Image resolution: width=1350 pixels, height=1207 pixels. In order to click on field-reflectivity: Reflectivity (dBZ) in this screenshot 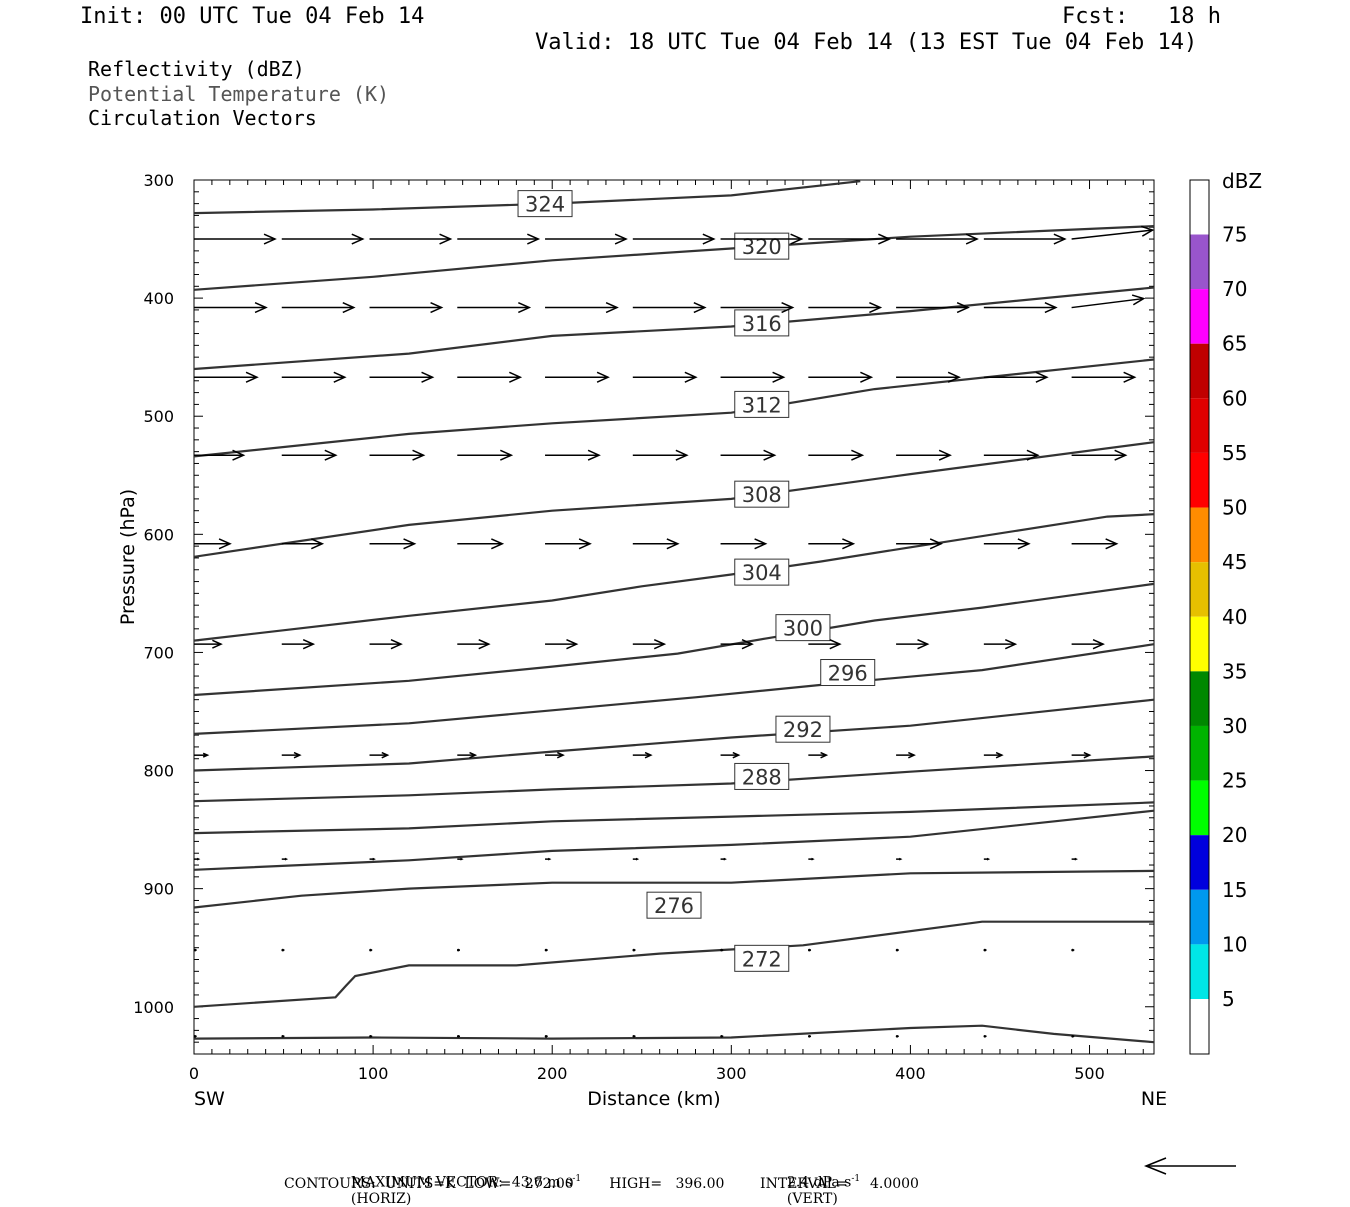, I will do `click(196, 69)`.